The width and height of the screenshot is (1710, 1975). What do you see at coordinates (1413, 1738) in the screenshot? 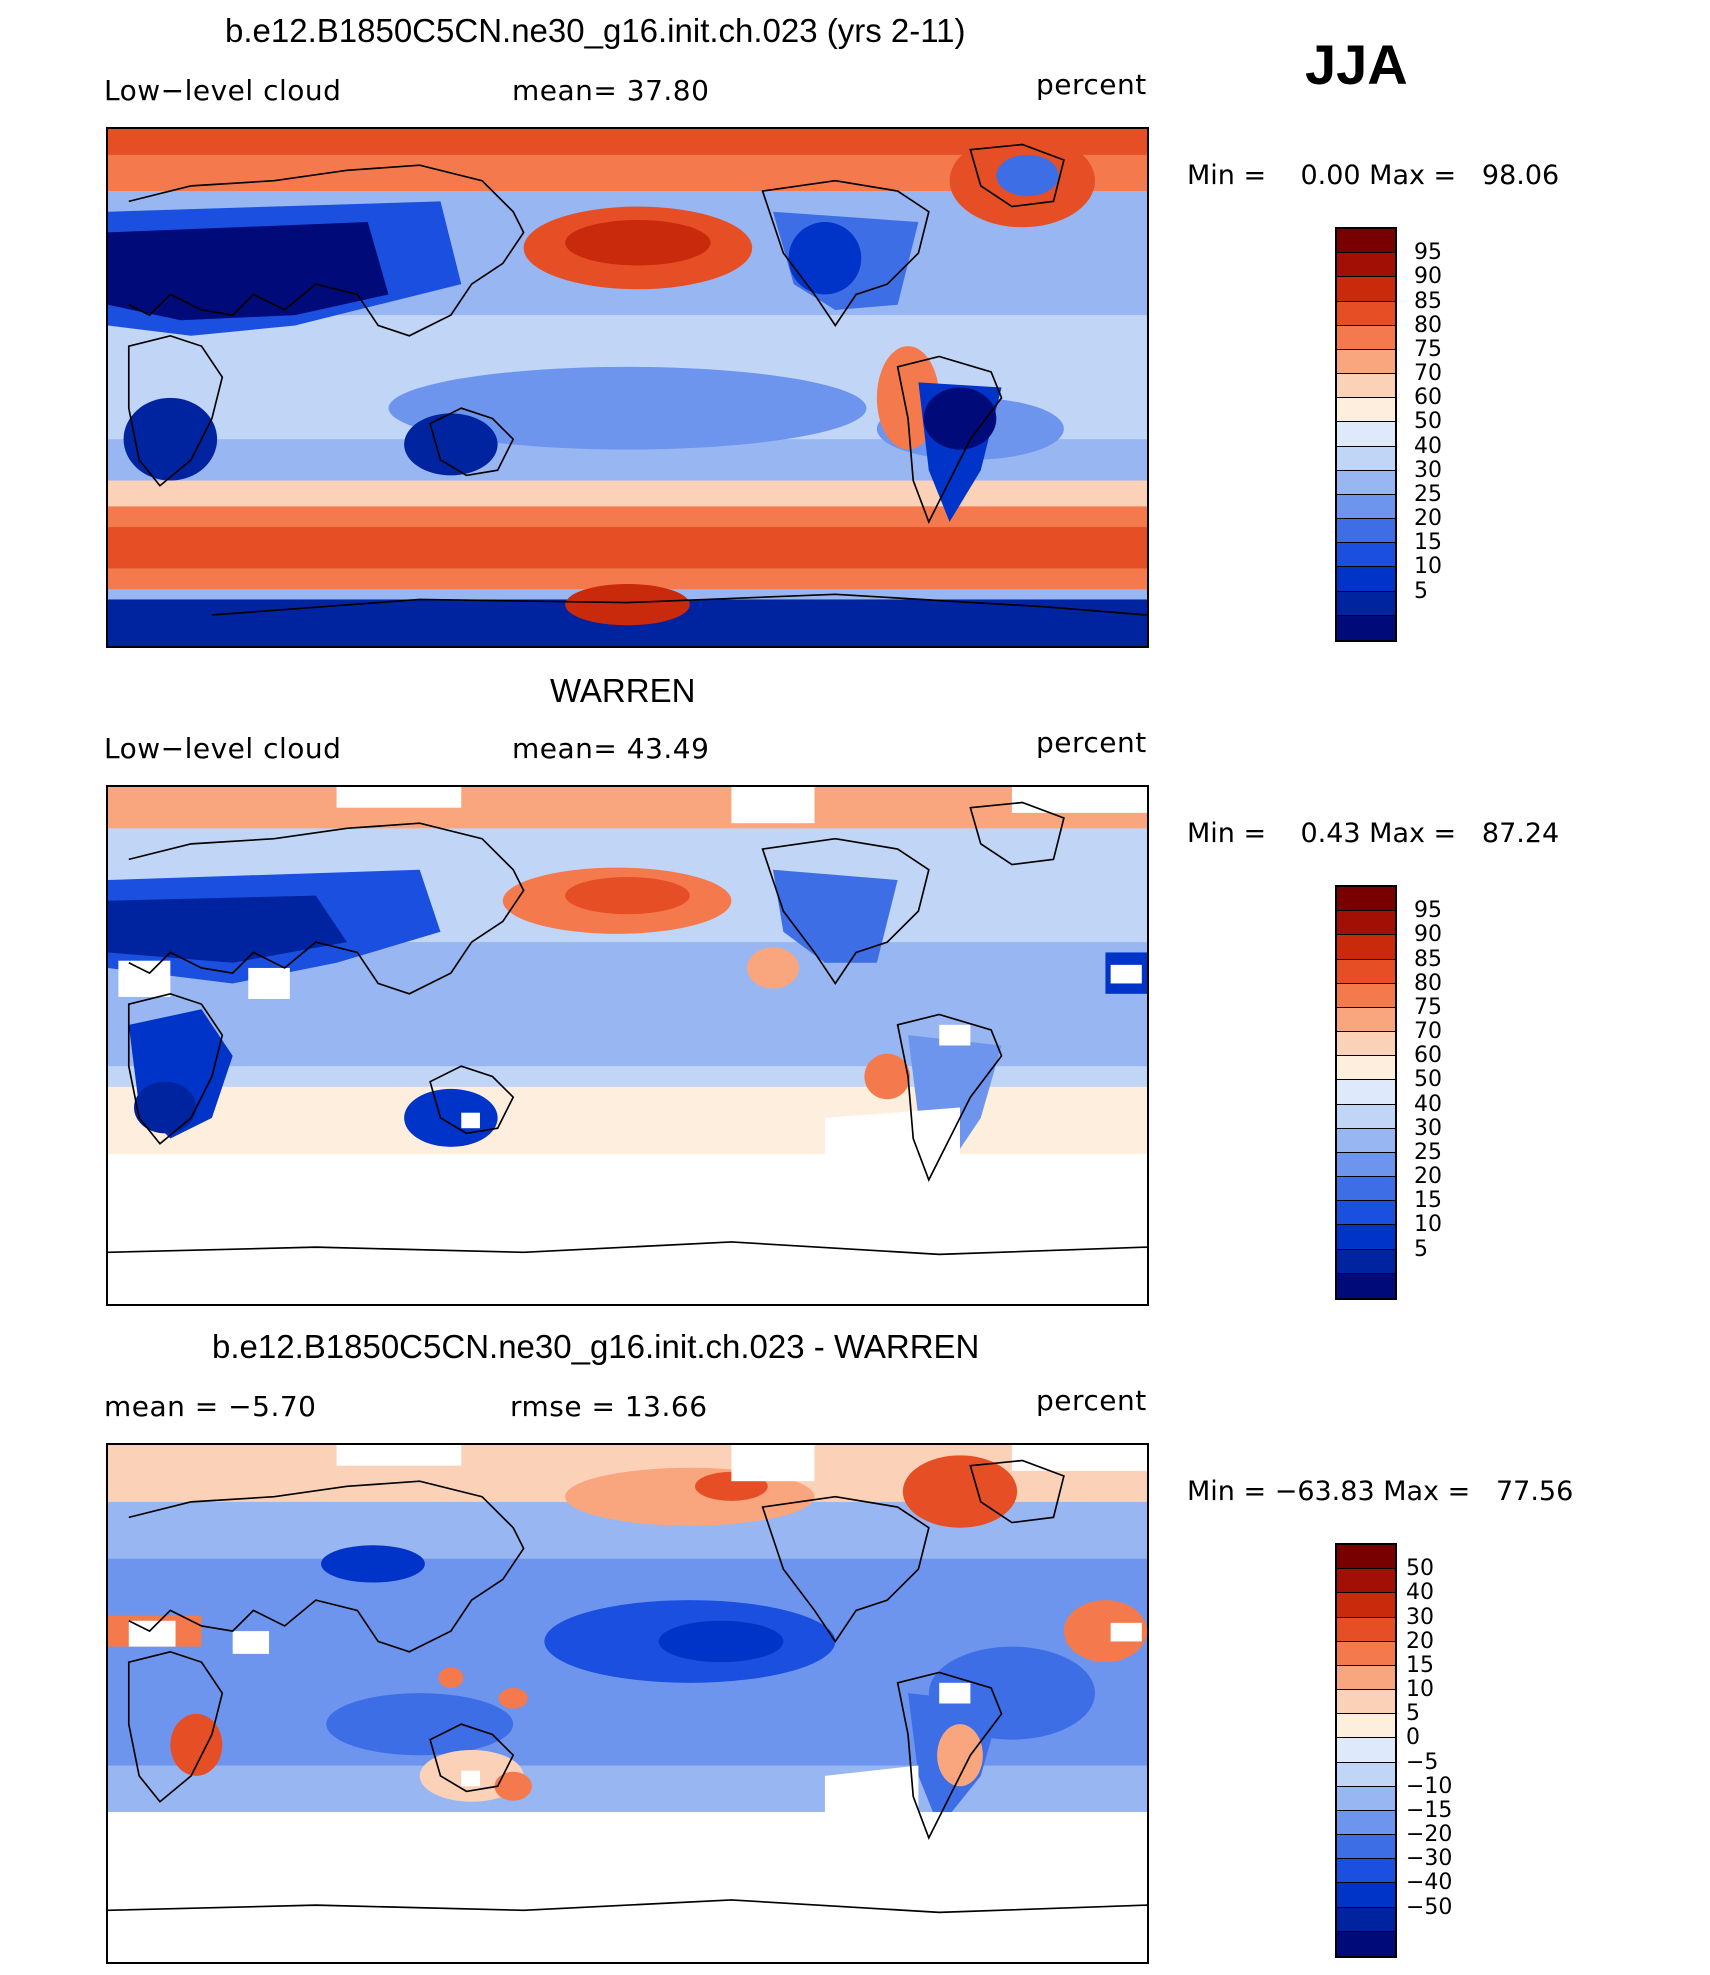
I see `colorbar-tick-label: 0` at bounding box center [1413, 1738].